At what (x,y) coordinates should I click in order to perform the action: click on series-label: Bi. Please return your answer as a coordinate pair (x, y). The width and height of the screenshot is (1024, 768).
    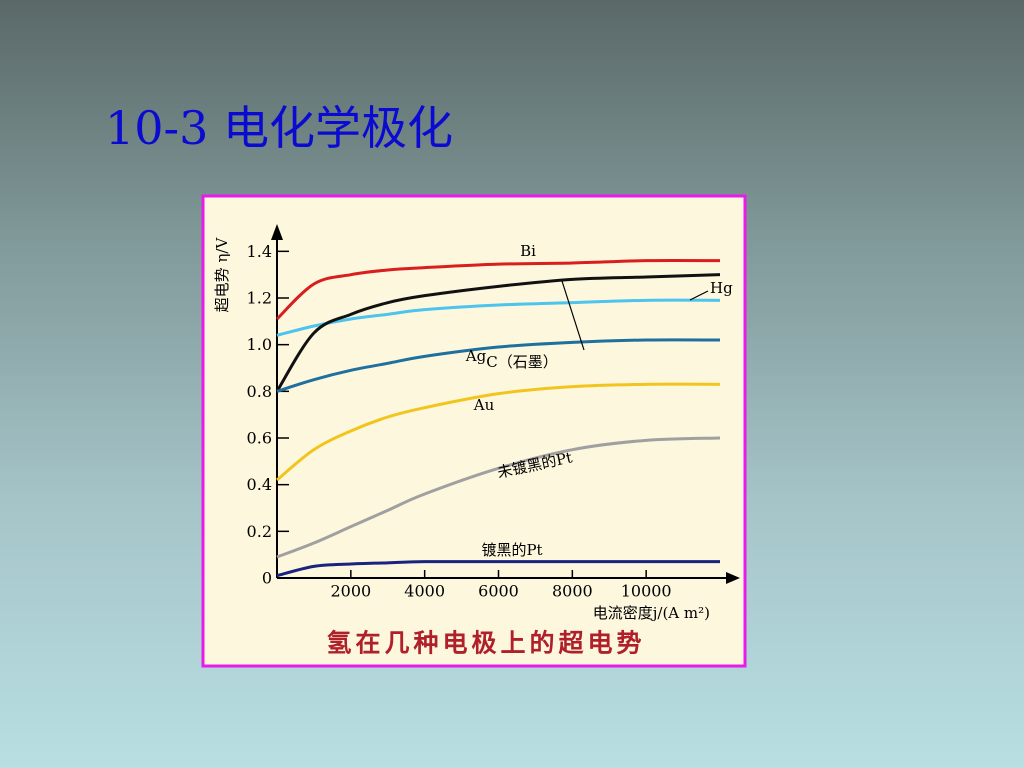
    Looking at the image, I should click on (528, 251).